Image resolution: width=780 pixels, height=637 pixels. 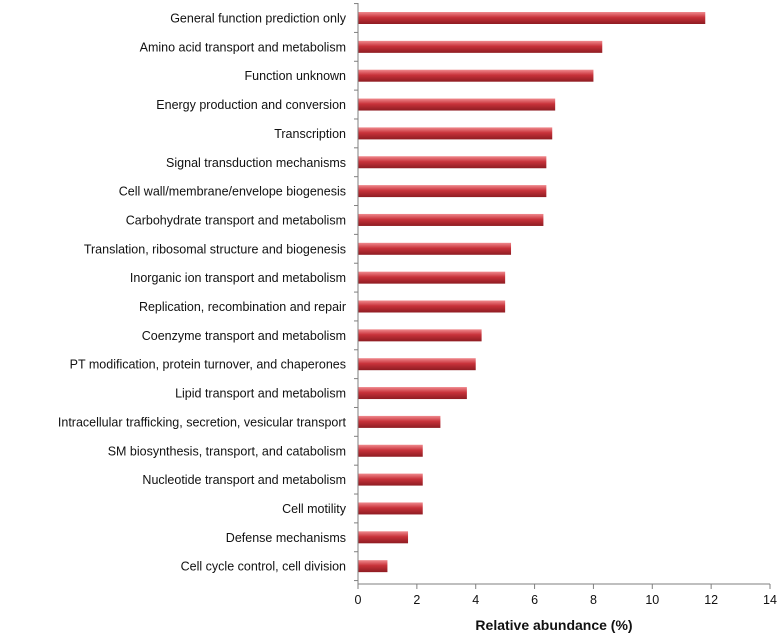 What do you see at coordinates (251, 105) in the screenshot?
I see `category-label: Energy production and conversion` at bounding box center [251, 105].